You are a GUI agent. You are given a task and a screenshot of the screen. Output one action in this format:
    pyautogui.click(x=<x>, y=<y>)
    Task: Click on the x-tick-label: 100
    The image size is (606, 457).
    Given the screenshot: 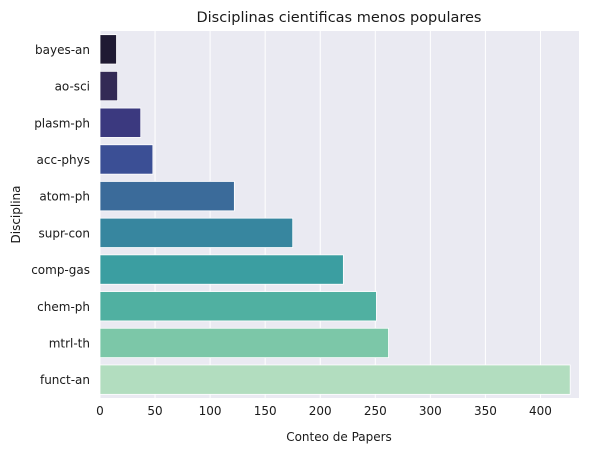 What is the action you would take?
    pyautogui.click(x=210, y=411)
    